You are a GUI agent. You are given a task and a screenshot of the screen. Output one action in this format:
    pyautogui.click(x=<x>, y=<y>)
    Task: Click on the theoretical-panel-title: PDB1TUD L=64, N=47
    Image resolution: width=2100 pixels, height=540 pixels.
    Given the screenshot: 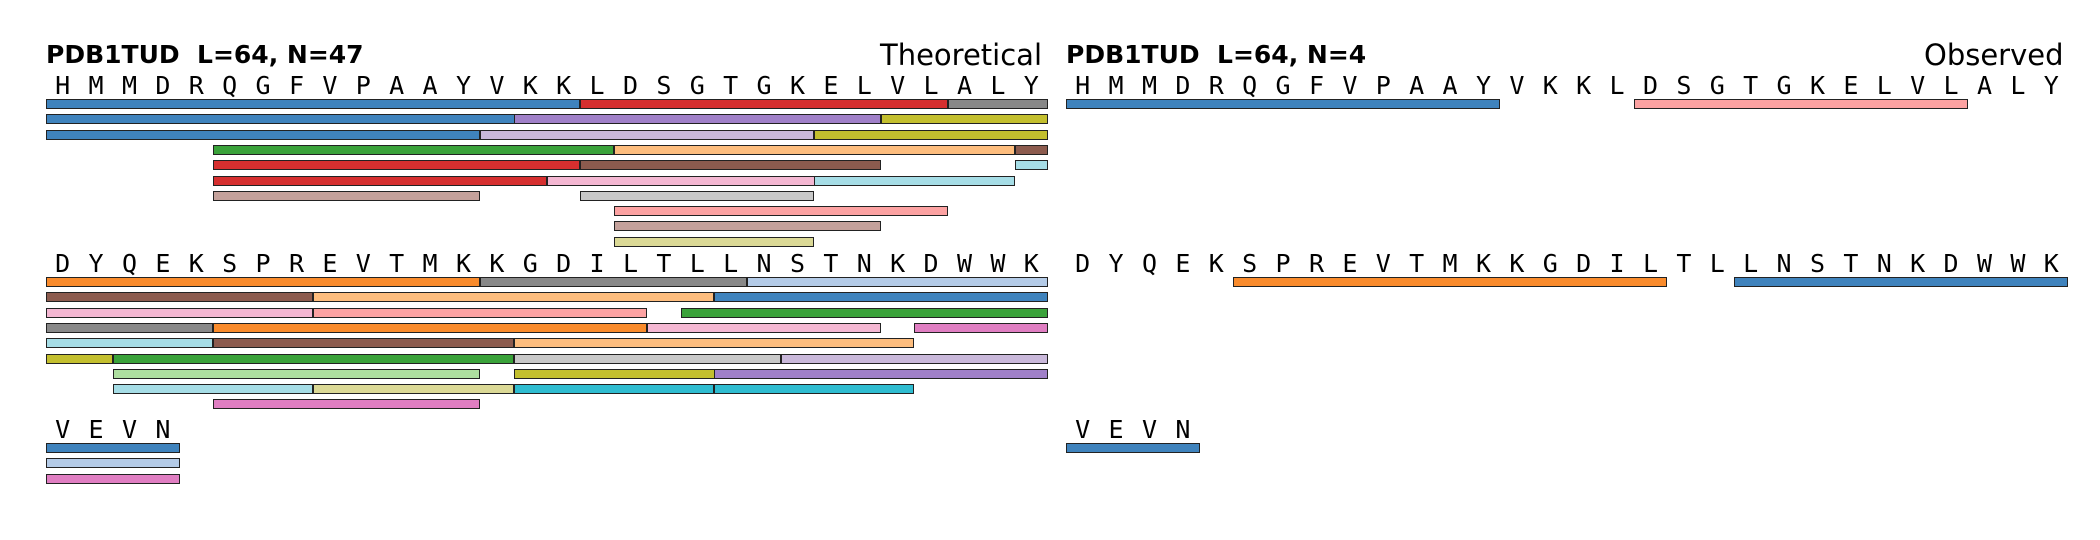 What is the action you would take?
    pyautogui.click(x=205, y=54)
    